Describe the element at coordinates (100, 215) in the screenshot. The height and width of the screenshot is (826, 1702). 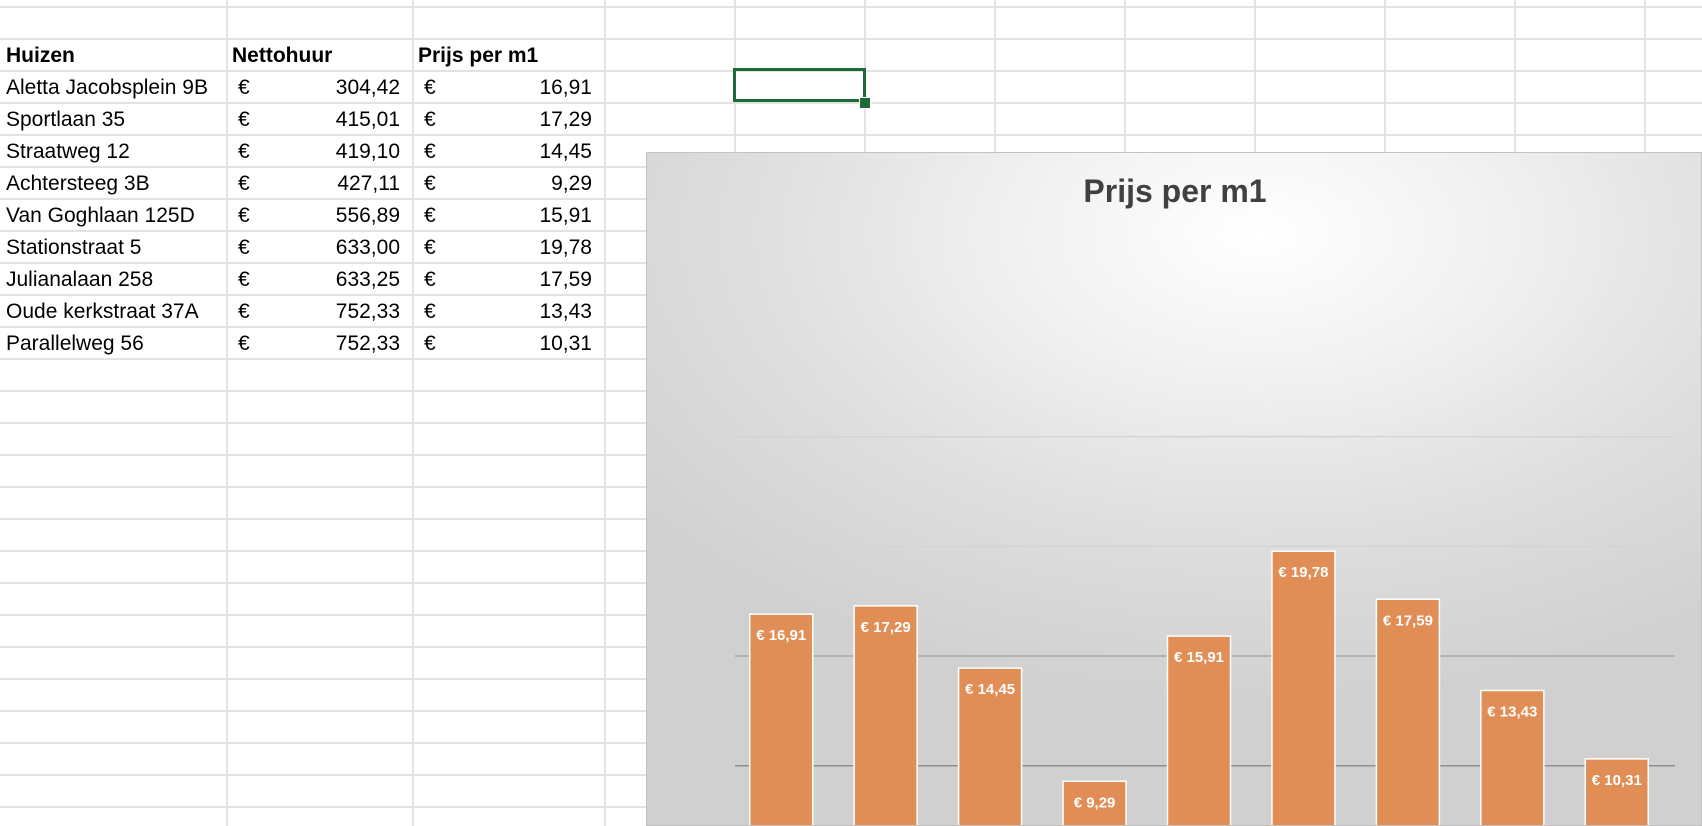
I see `cell-huizen: Van Goghlaan 125D` at that location.